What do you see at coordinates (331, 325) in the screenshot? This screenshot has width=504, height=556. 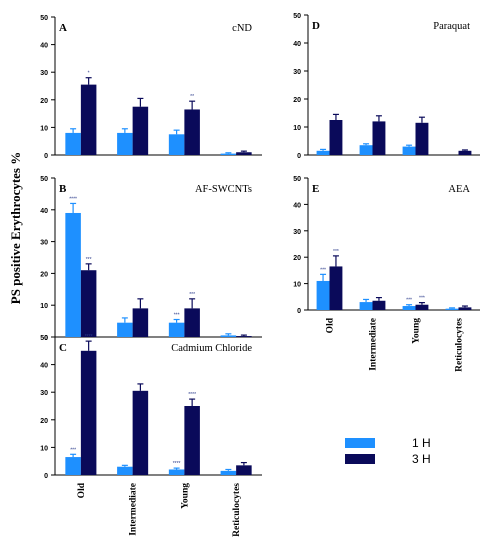 I see `category-label-e-0: Old` at bounding box center [331, 325].